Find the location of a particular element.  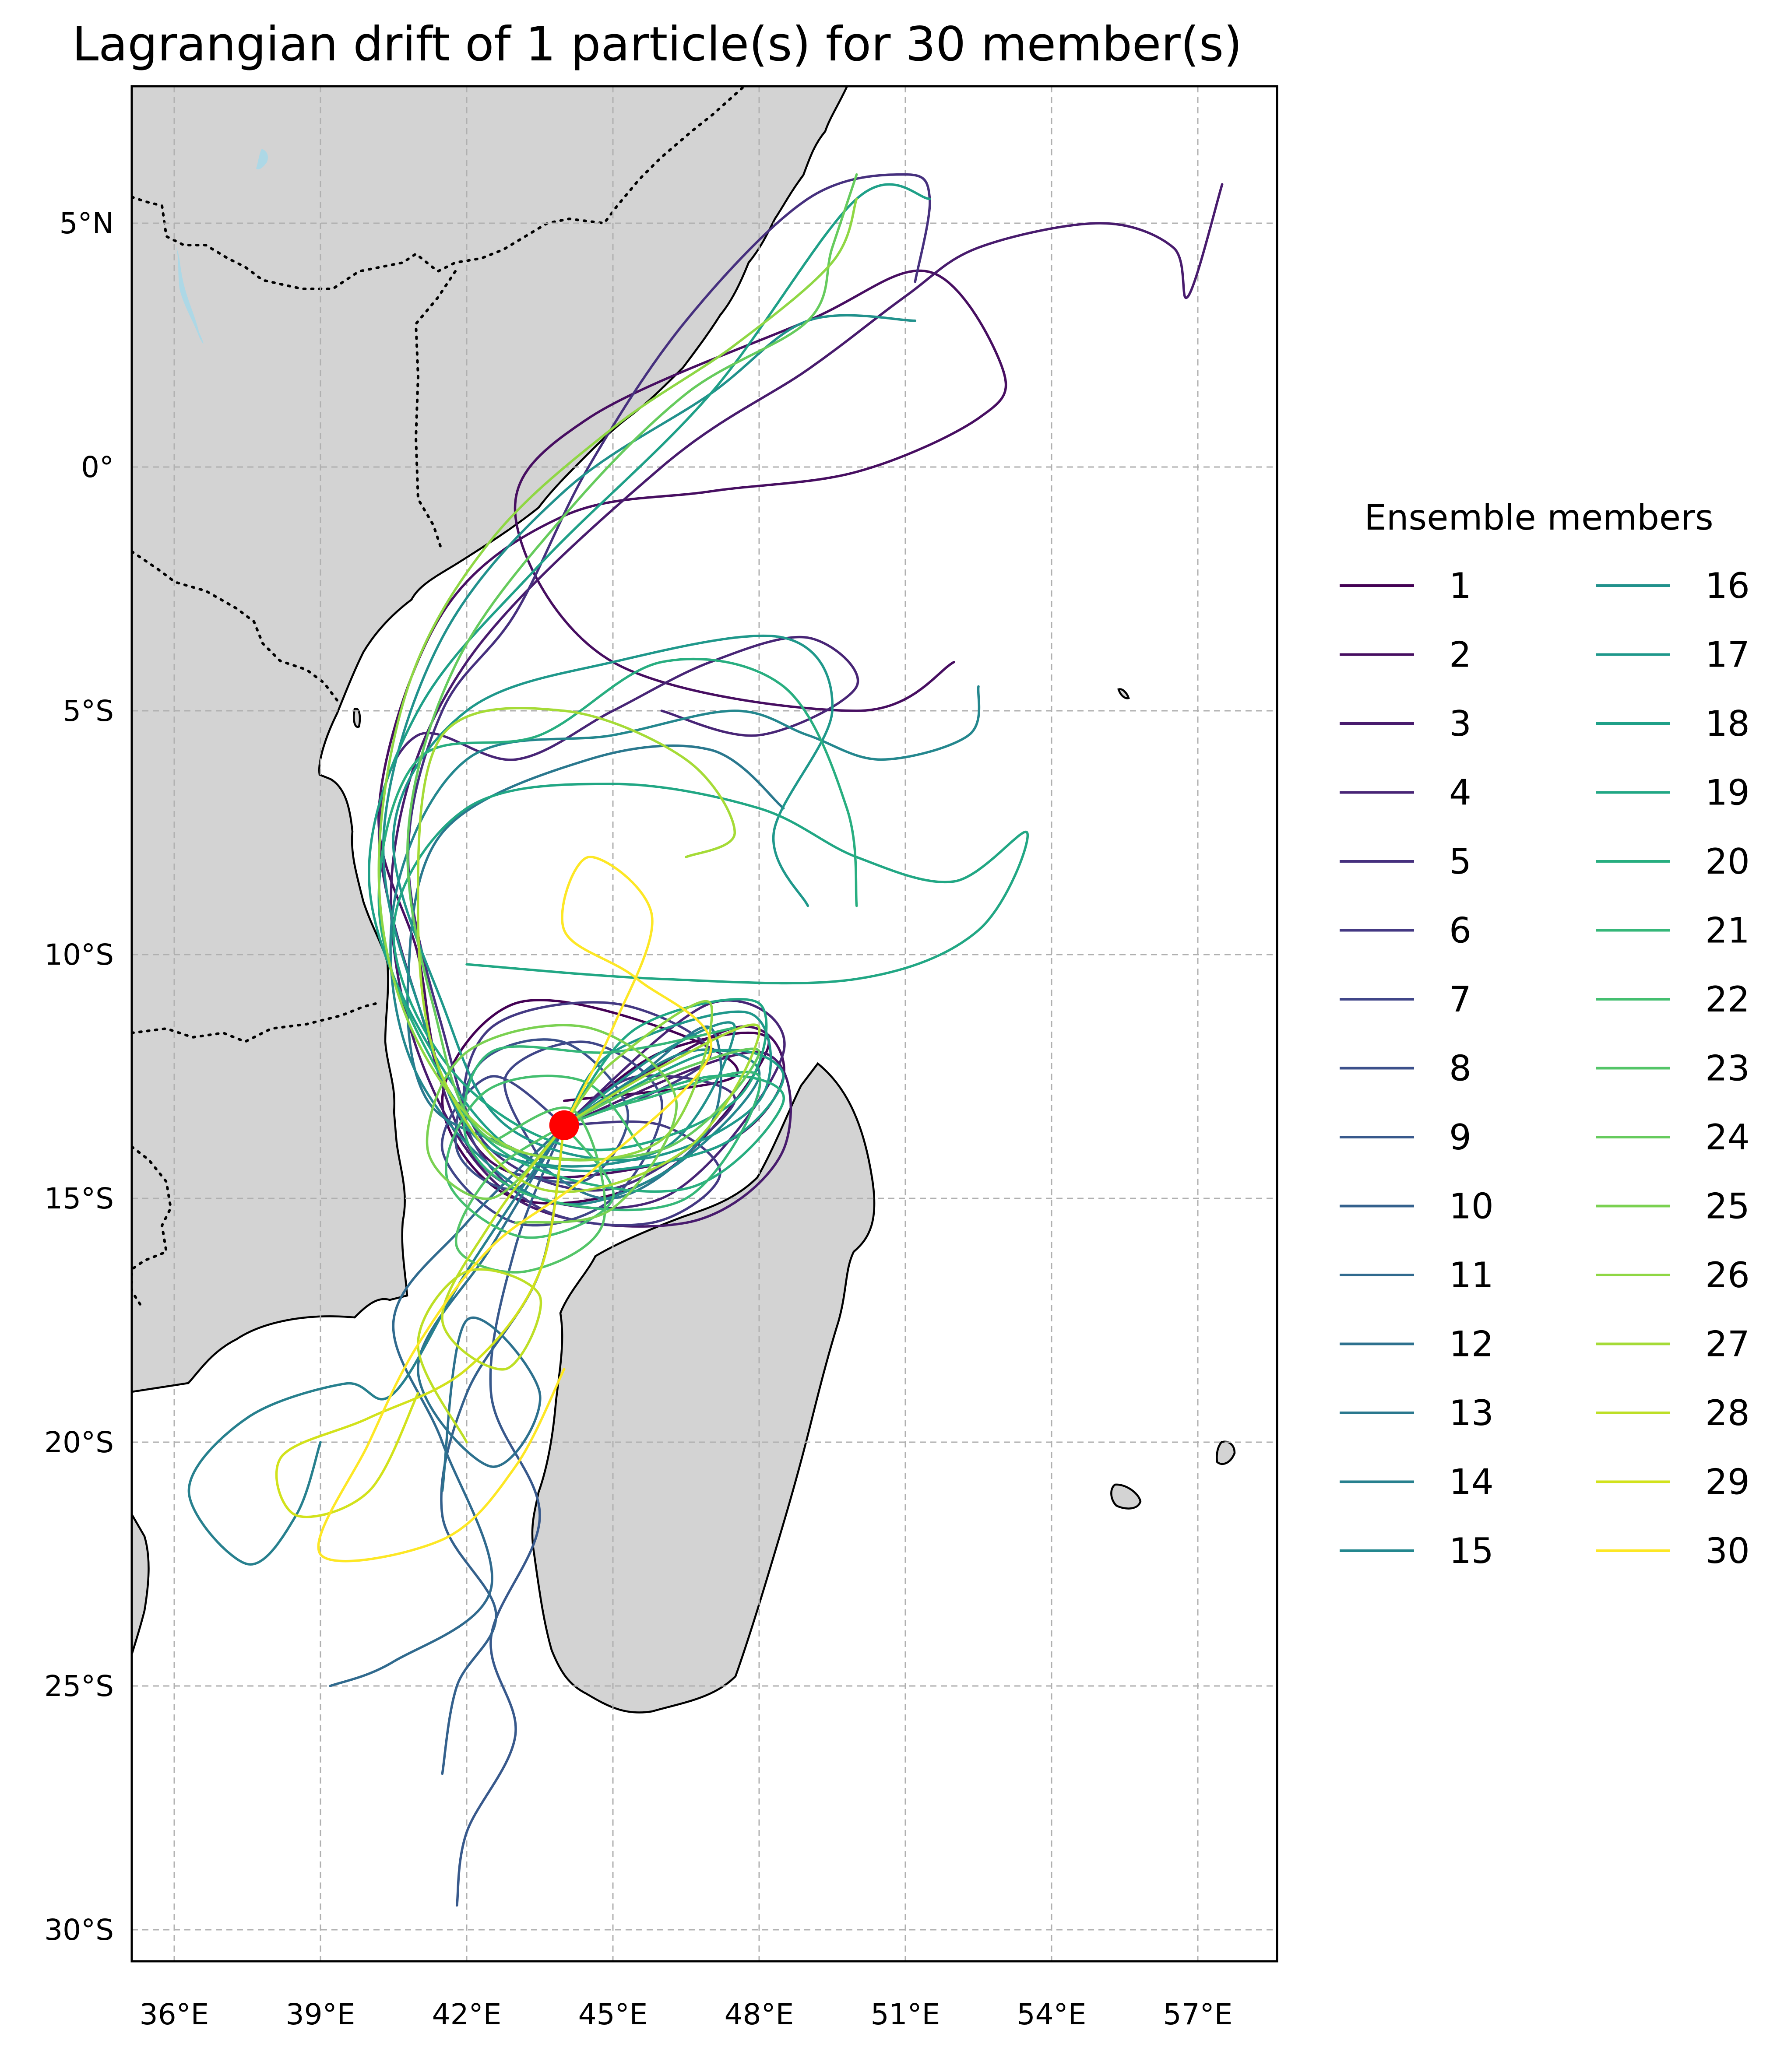

lat-tick-label: 10°S is located at coordinates (79, 955).